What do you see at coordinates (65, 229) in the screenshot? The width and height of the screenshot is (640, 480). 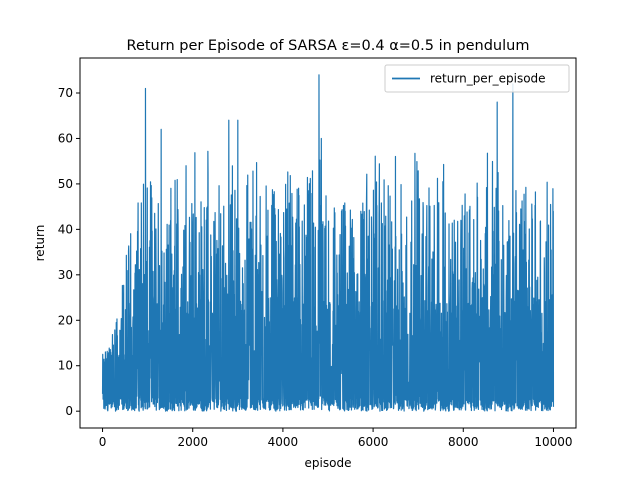 I see `y-tick-label: 40` at bounding box center [65, 229].